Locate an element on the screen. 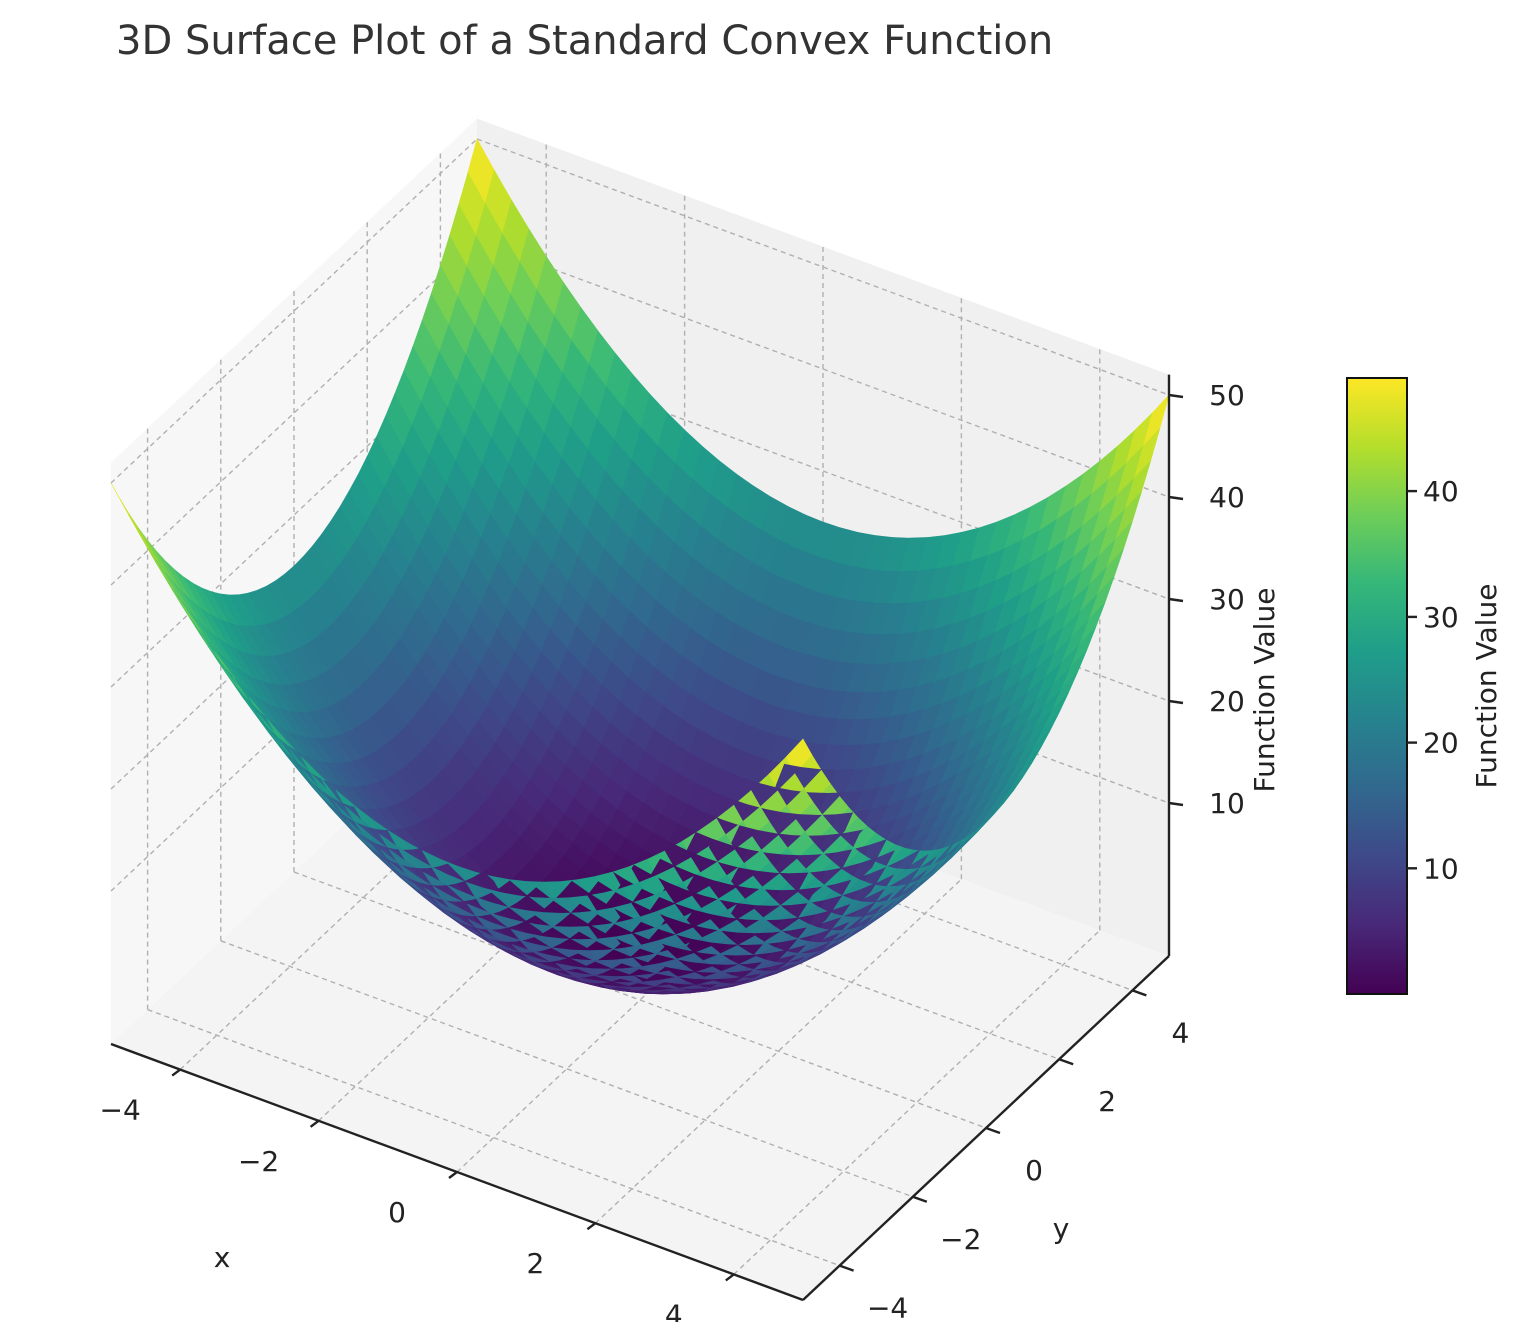 This screenshot has width=1523, height=1322. y-axis-label: y is located at coordinates (1061, 1228).